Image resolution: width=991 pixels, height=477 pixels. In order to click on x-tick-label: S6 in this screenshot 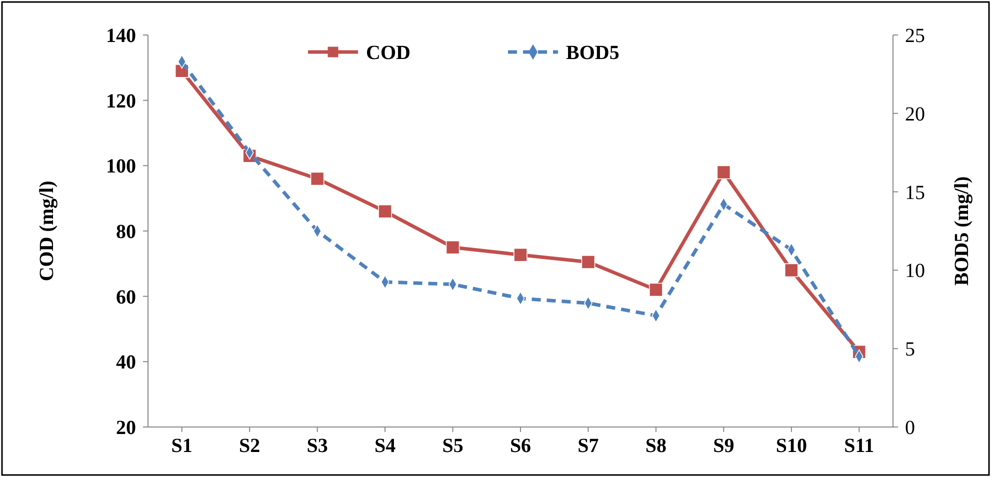, I will do `click(521, 446)`.